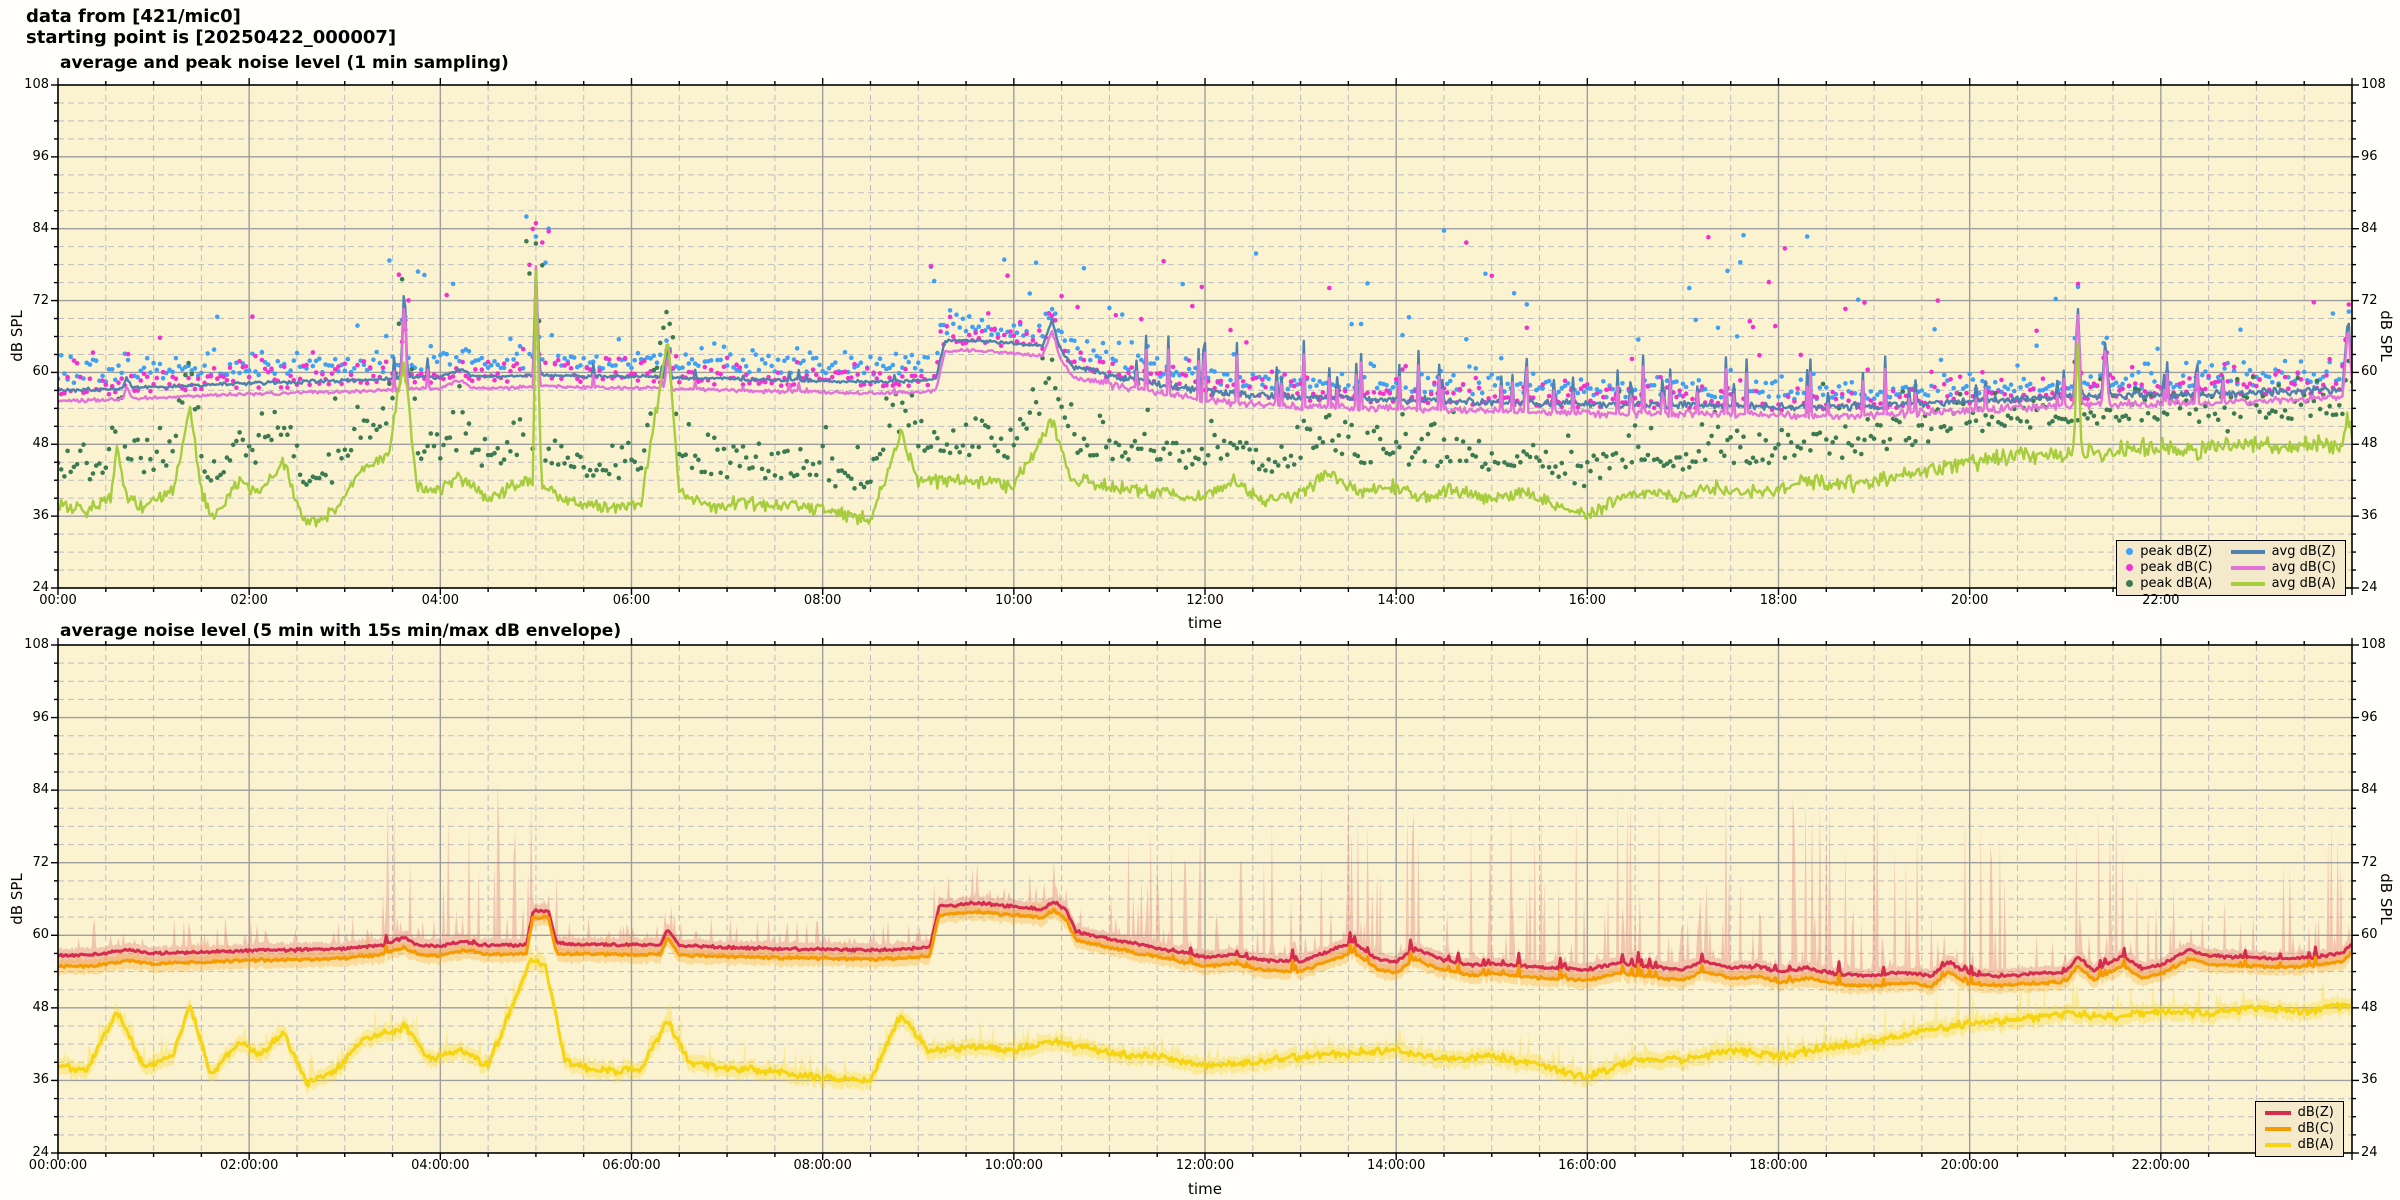 The height and width of the screenshot is (1200, 2400). I want to click on legend-entry: avg dB(Z), so click(2283, 551).